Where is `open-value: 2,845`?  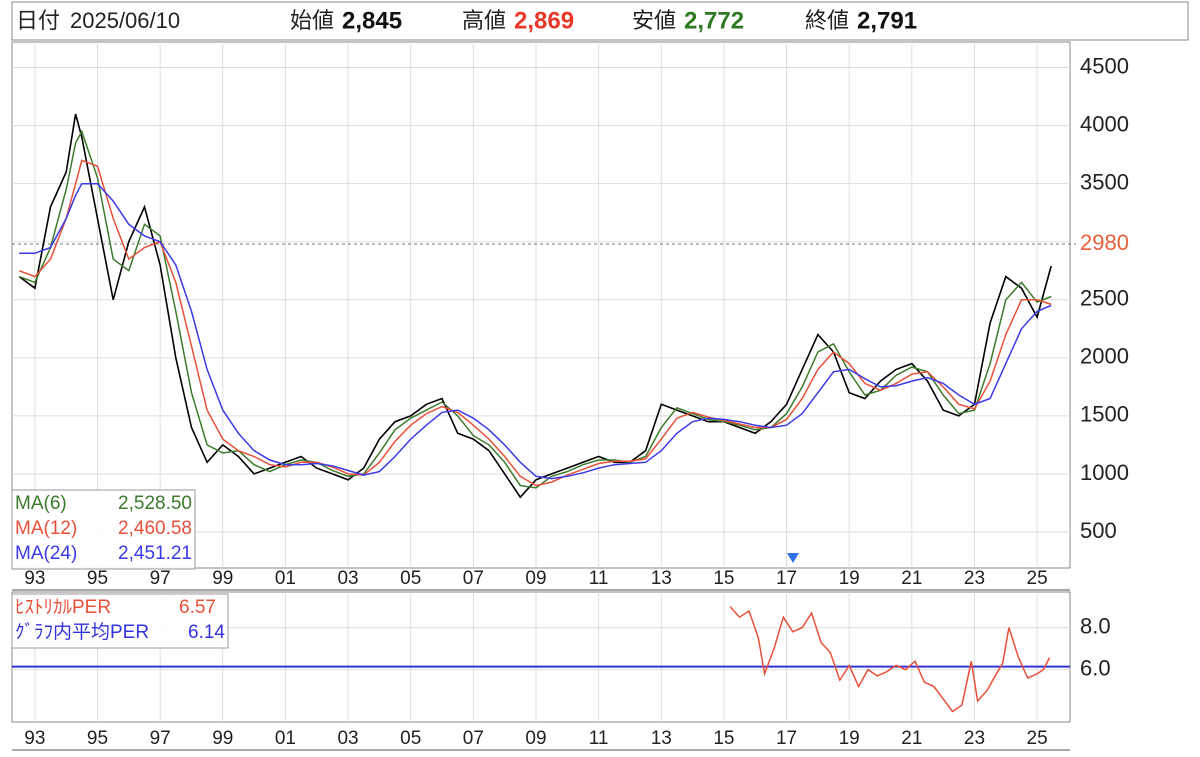 open-value: 2,845 is located at coordinates (372, 20).